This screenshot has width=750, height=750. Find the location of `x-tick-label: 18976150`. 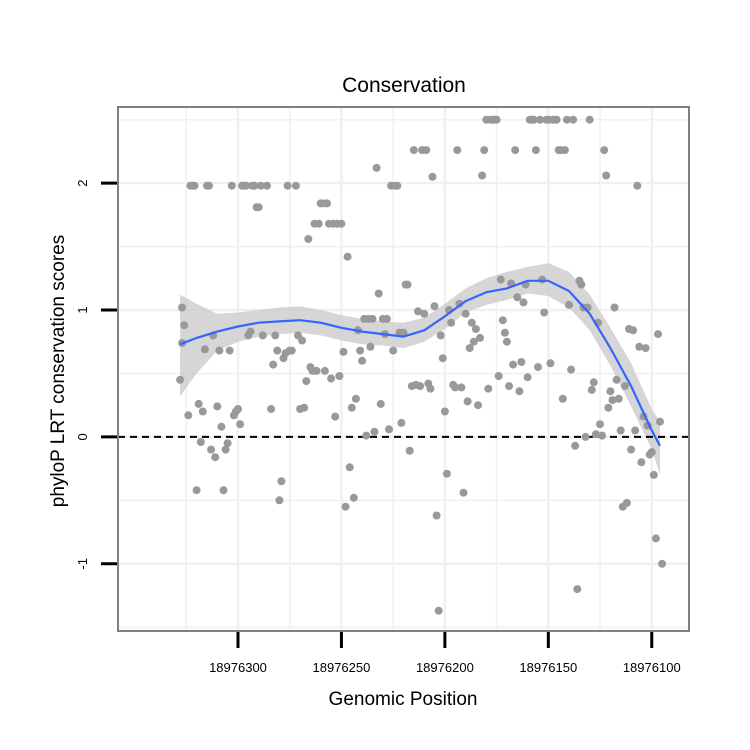

x-tick-label: 18976150 is located at coordinates (548, 667).